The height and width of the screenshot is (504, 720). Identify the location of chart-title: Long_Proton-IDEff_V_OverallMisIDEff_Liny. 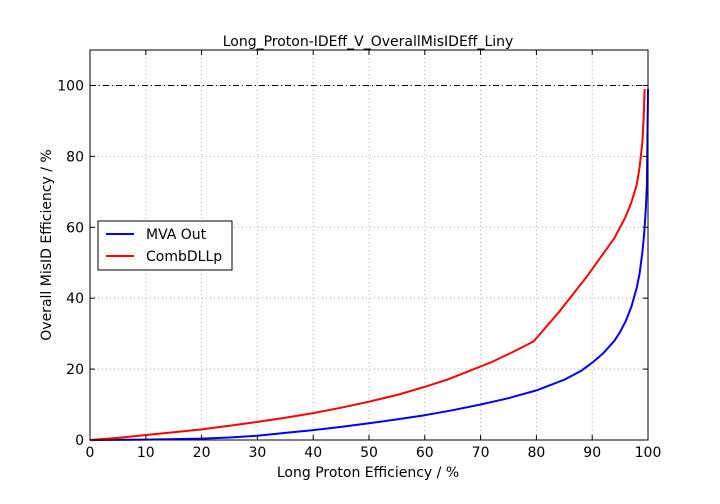
(368, 42).